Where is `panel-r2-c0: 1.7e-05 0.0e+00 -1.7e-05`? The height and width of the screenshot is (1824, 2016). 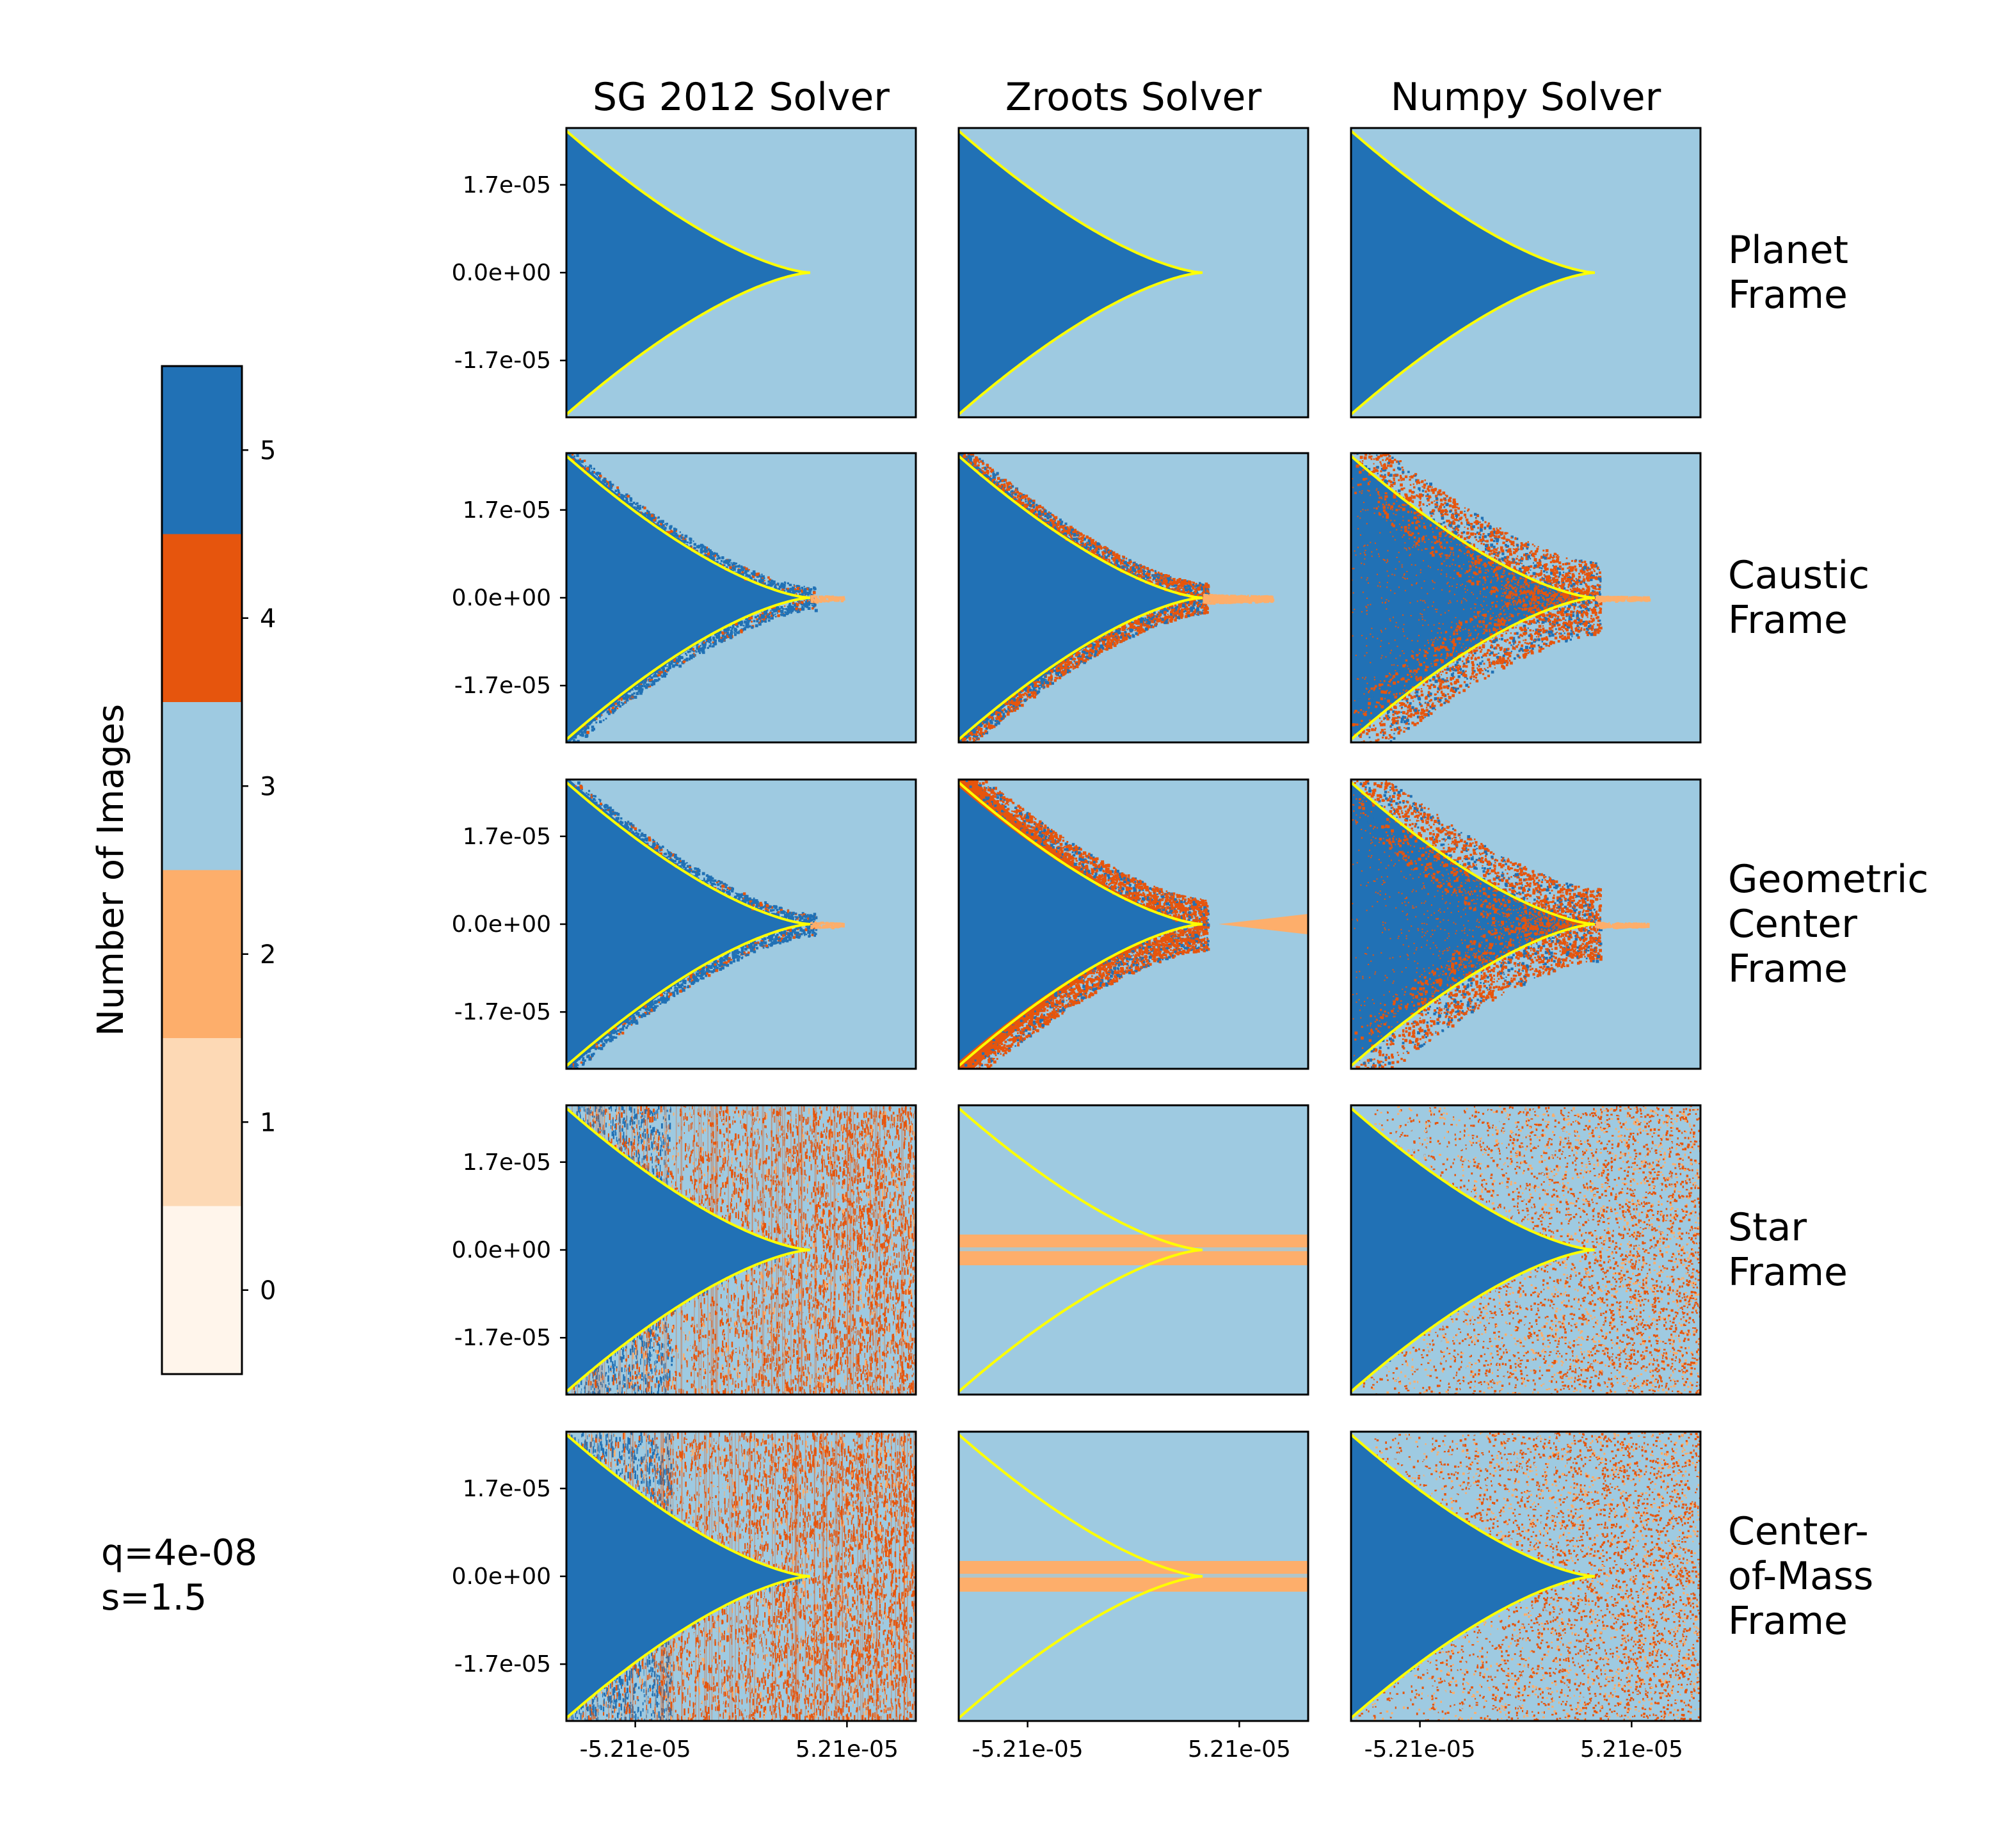 panel-r2-c0: 1.7e-05 0.0e+00 -1.7e-05 is located at coordinates (684, 924).